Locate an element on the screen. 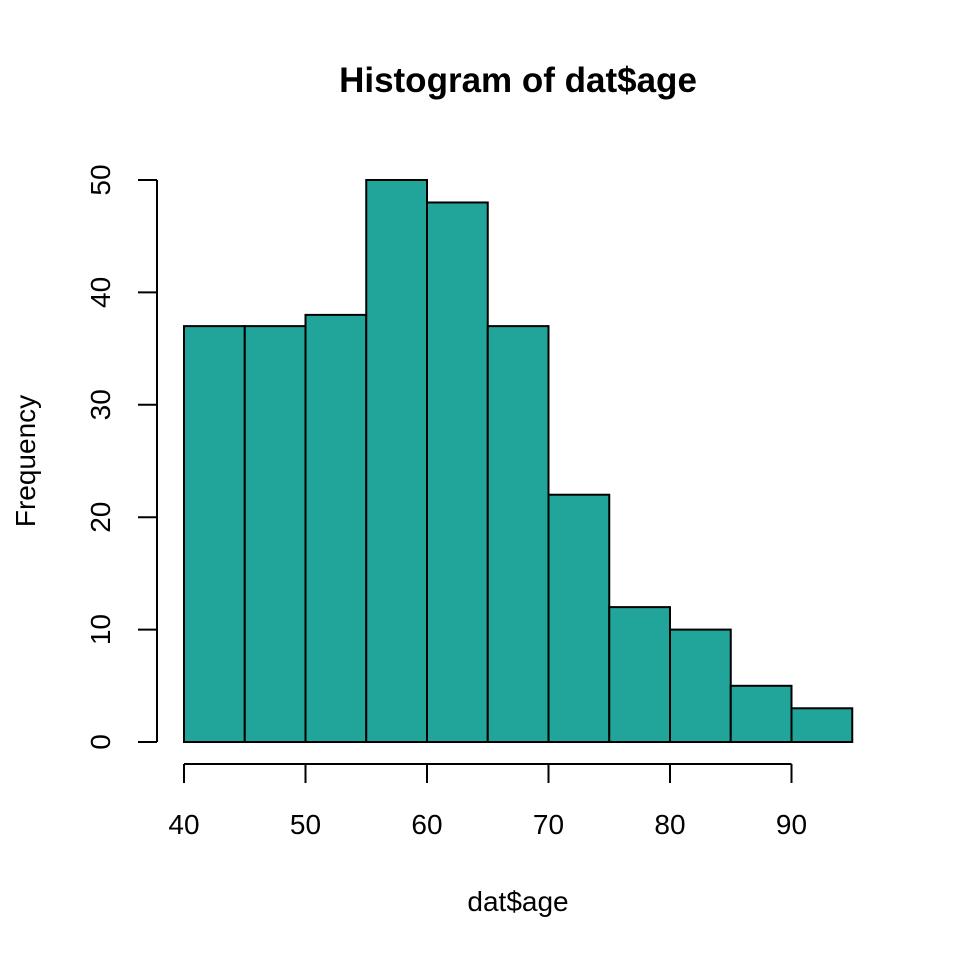 The height and width of the screenshot is (960, 960). x-tick-label: 40 is located at coordinates (183, 824).